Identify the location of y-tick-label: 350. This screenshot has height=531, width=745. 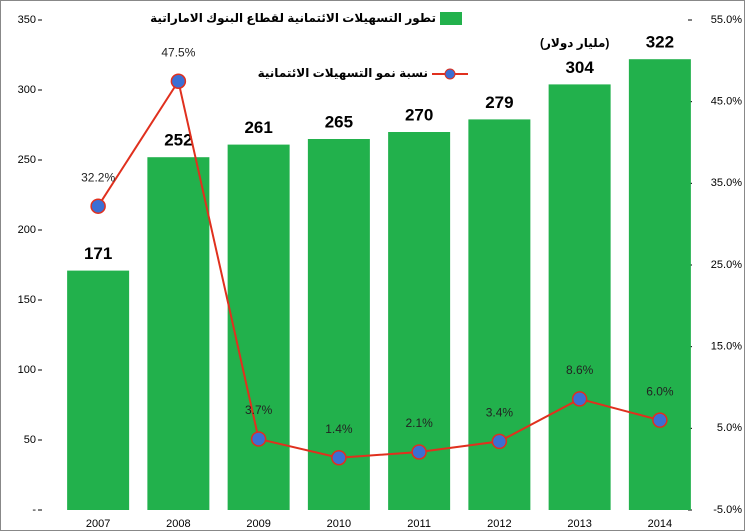
(27, 20).